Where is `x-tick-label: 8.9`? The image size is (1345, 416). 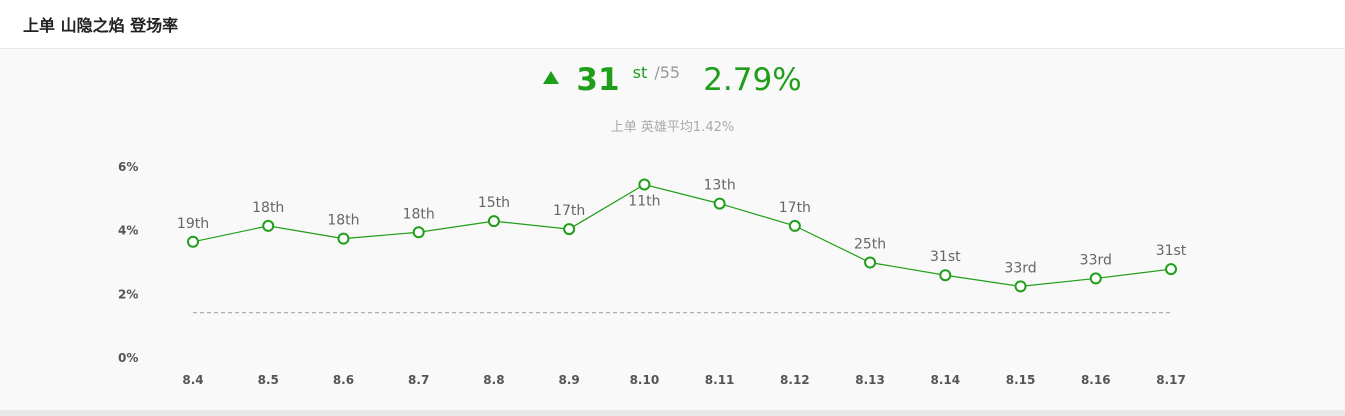 x-tick-label: 8.9 is located at coordinates (569, 380).